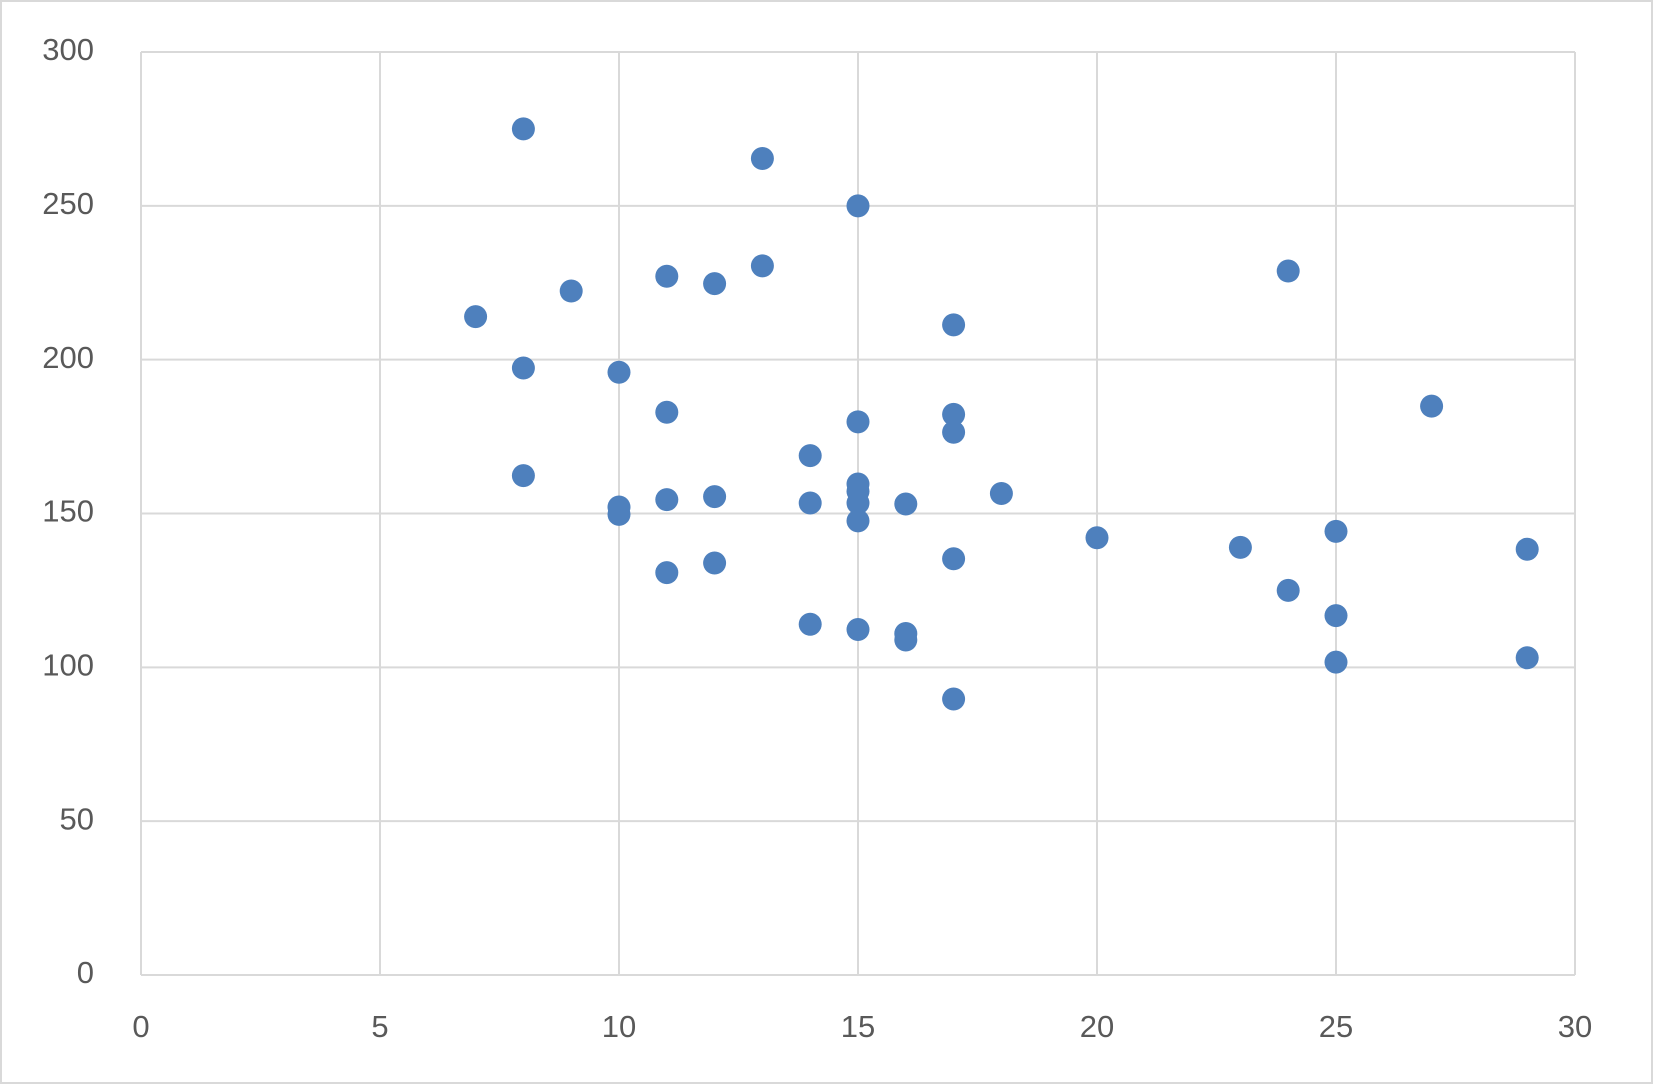 The image size is (1653, 1084). Describe the element at coordinates (77, 818) in the screenshot. I see `y-tick-label: 50` at that location.